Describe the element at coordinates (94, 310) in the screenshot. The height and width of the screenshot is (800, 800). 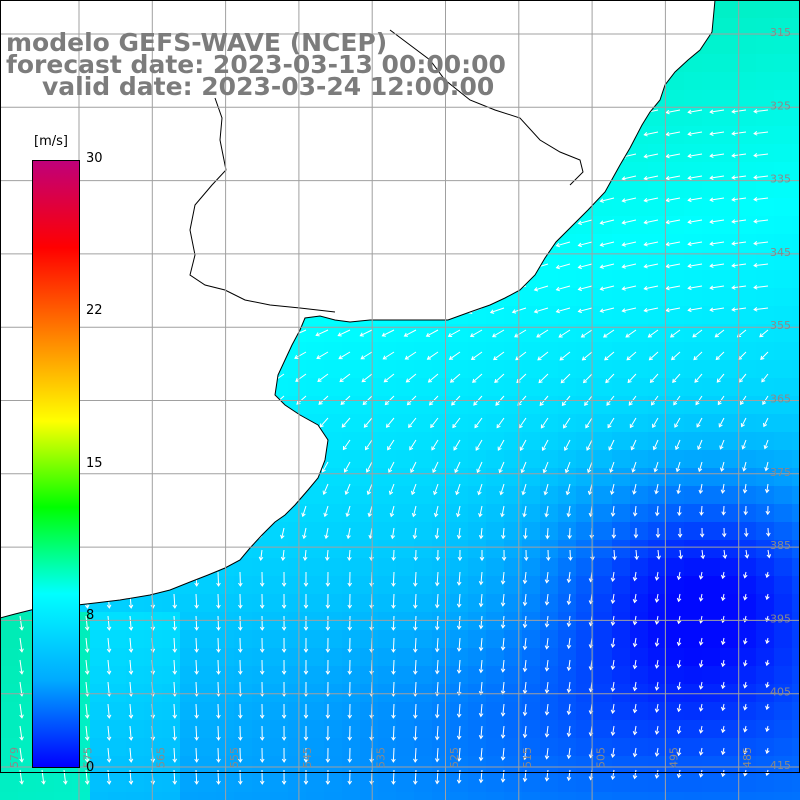
I see `colorbar-tick-22: 22` at that location.